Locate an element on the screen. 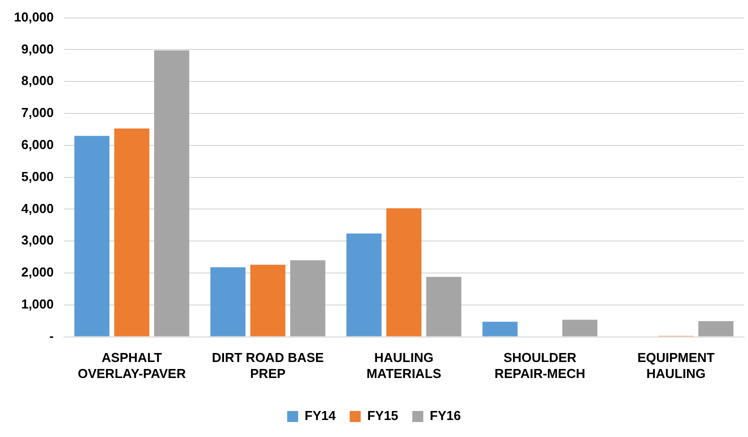  y-tick-label: 1,000 is located at coordinates (37, 304).